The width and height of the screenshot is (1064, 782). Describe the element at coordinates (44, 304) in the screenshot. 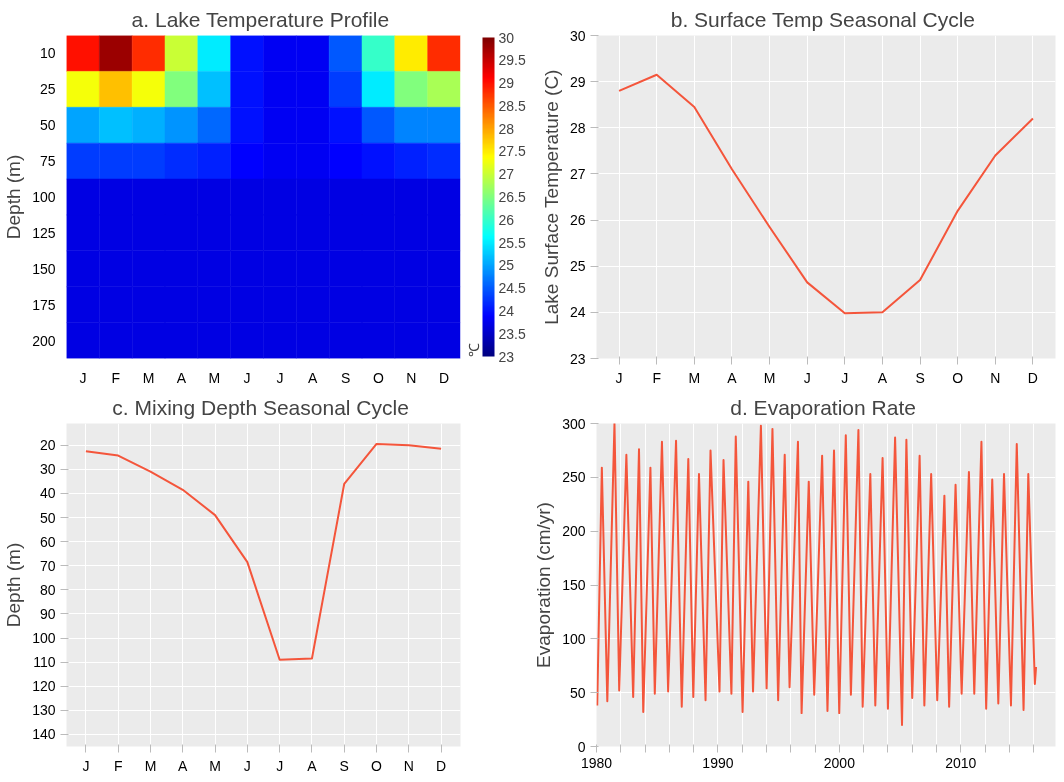

I see `y-tick-label: 175` at that location.